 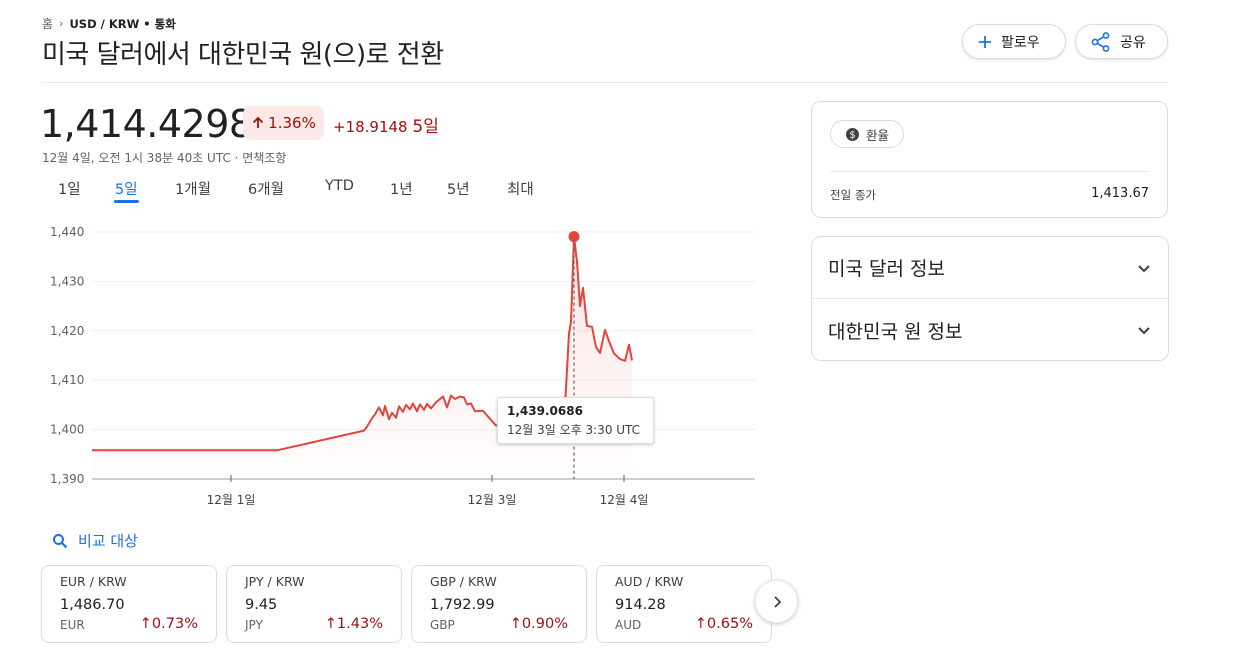 What do you see at coordinates (425, 127) in the screenshot?
I see `change-period: 5일` at bounding box center [425, 127].